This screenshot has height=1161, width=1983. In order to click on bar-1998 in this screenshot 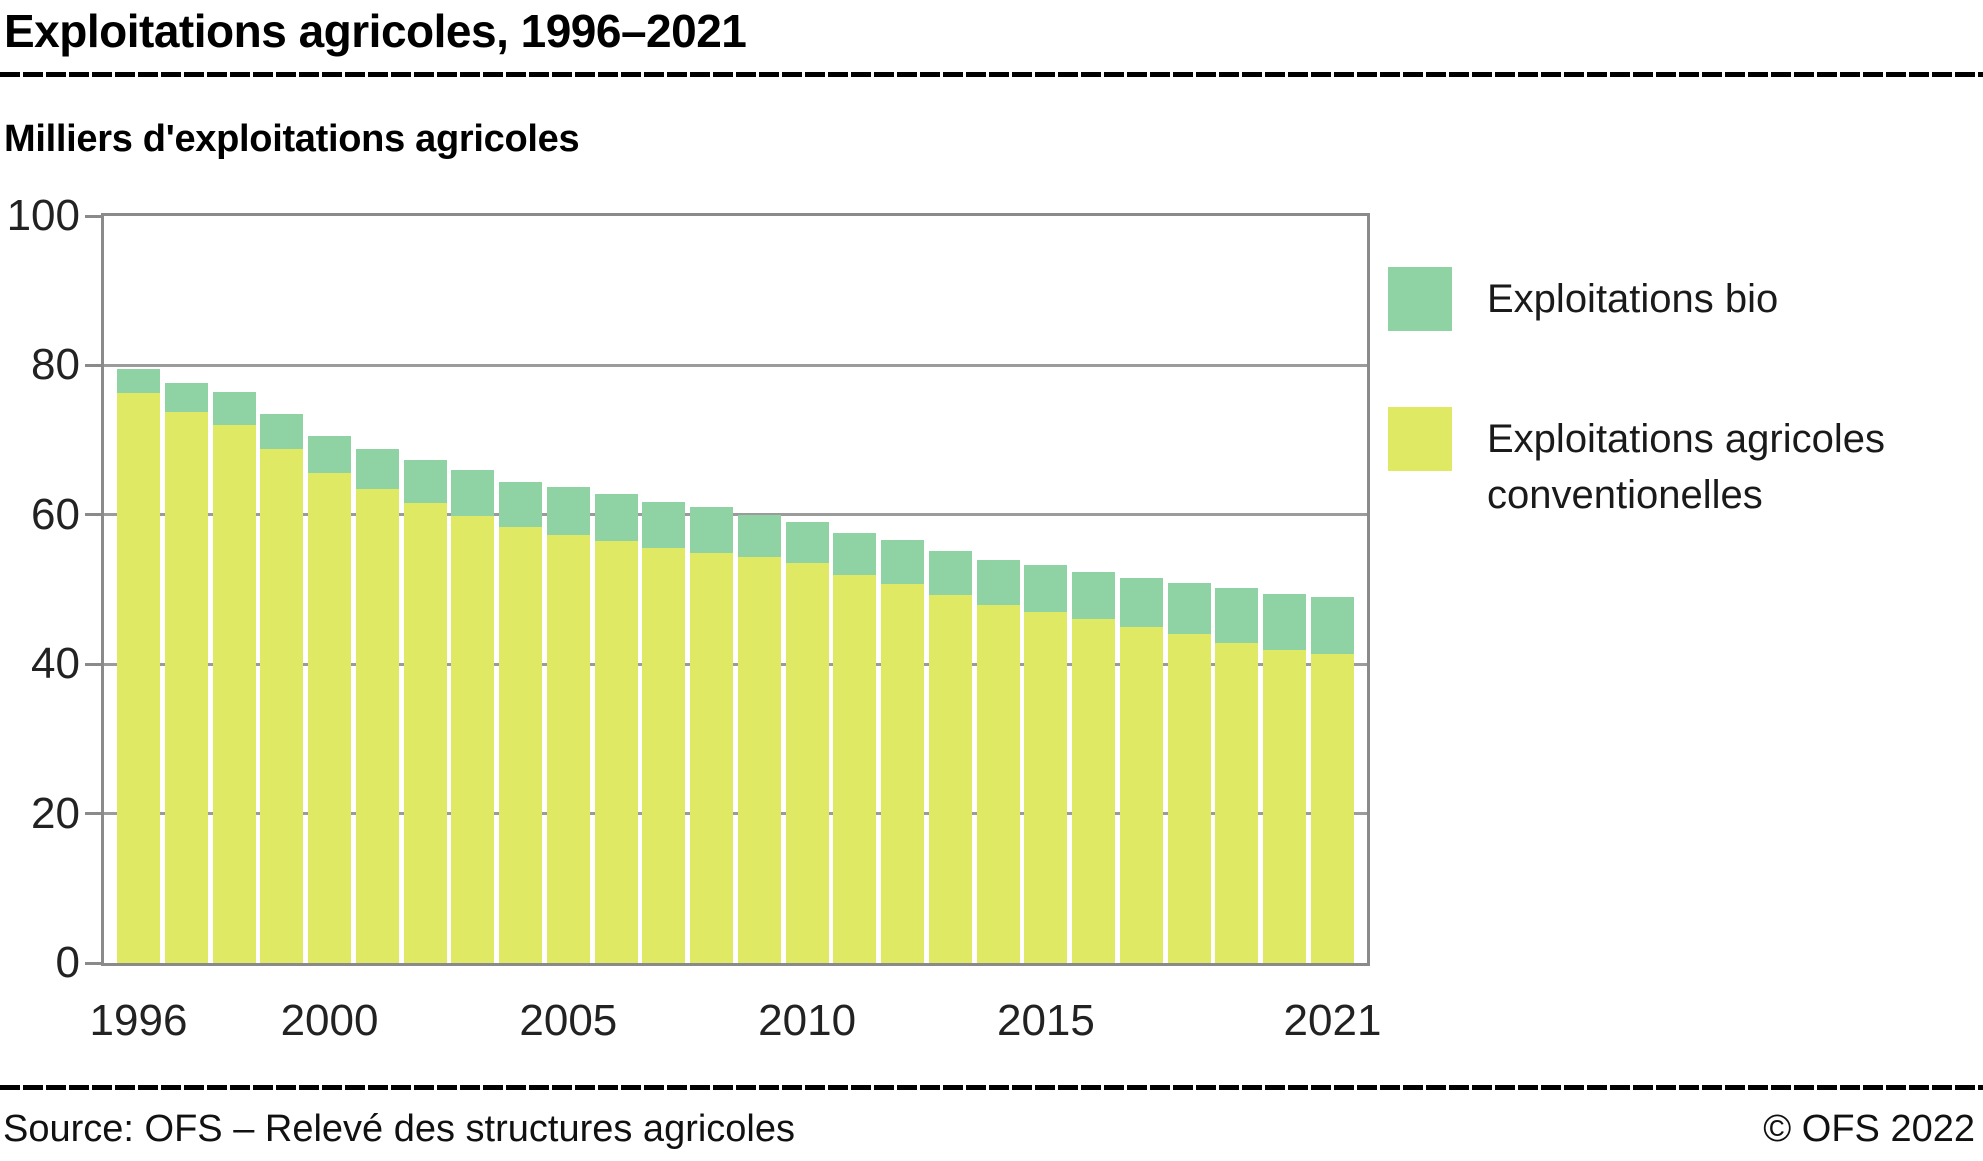, I will do `click(234, 589)`.